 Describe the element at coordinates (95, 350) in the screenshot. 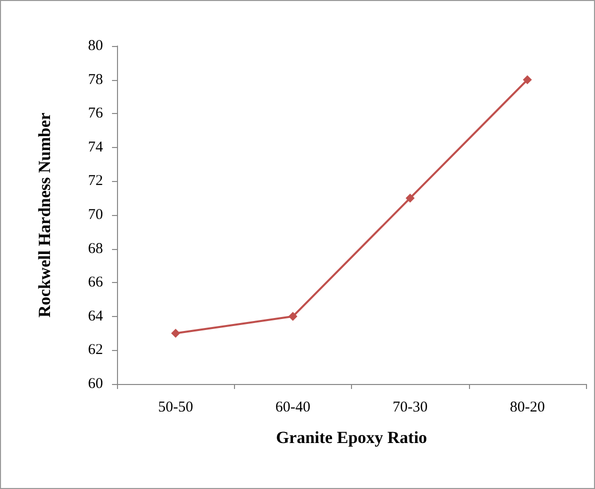

I see `y-tick-label: 62` at that location.